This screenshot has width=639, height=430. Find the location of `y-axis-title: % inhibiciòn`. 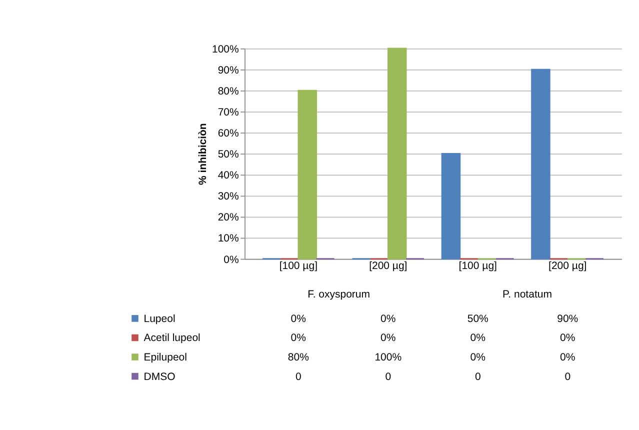

y-axis-title: % inhibiciòn is located at coordinates (202, 154).